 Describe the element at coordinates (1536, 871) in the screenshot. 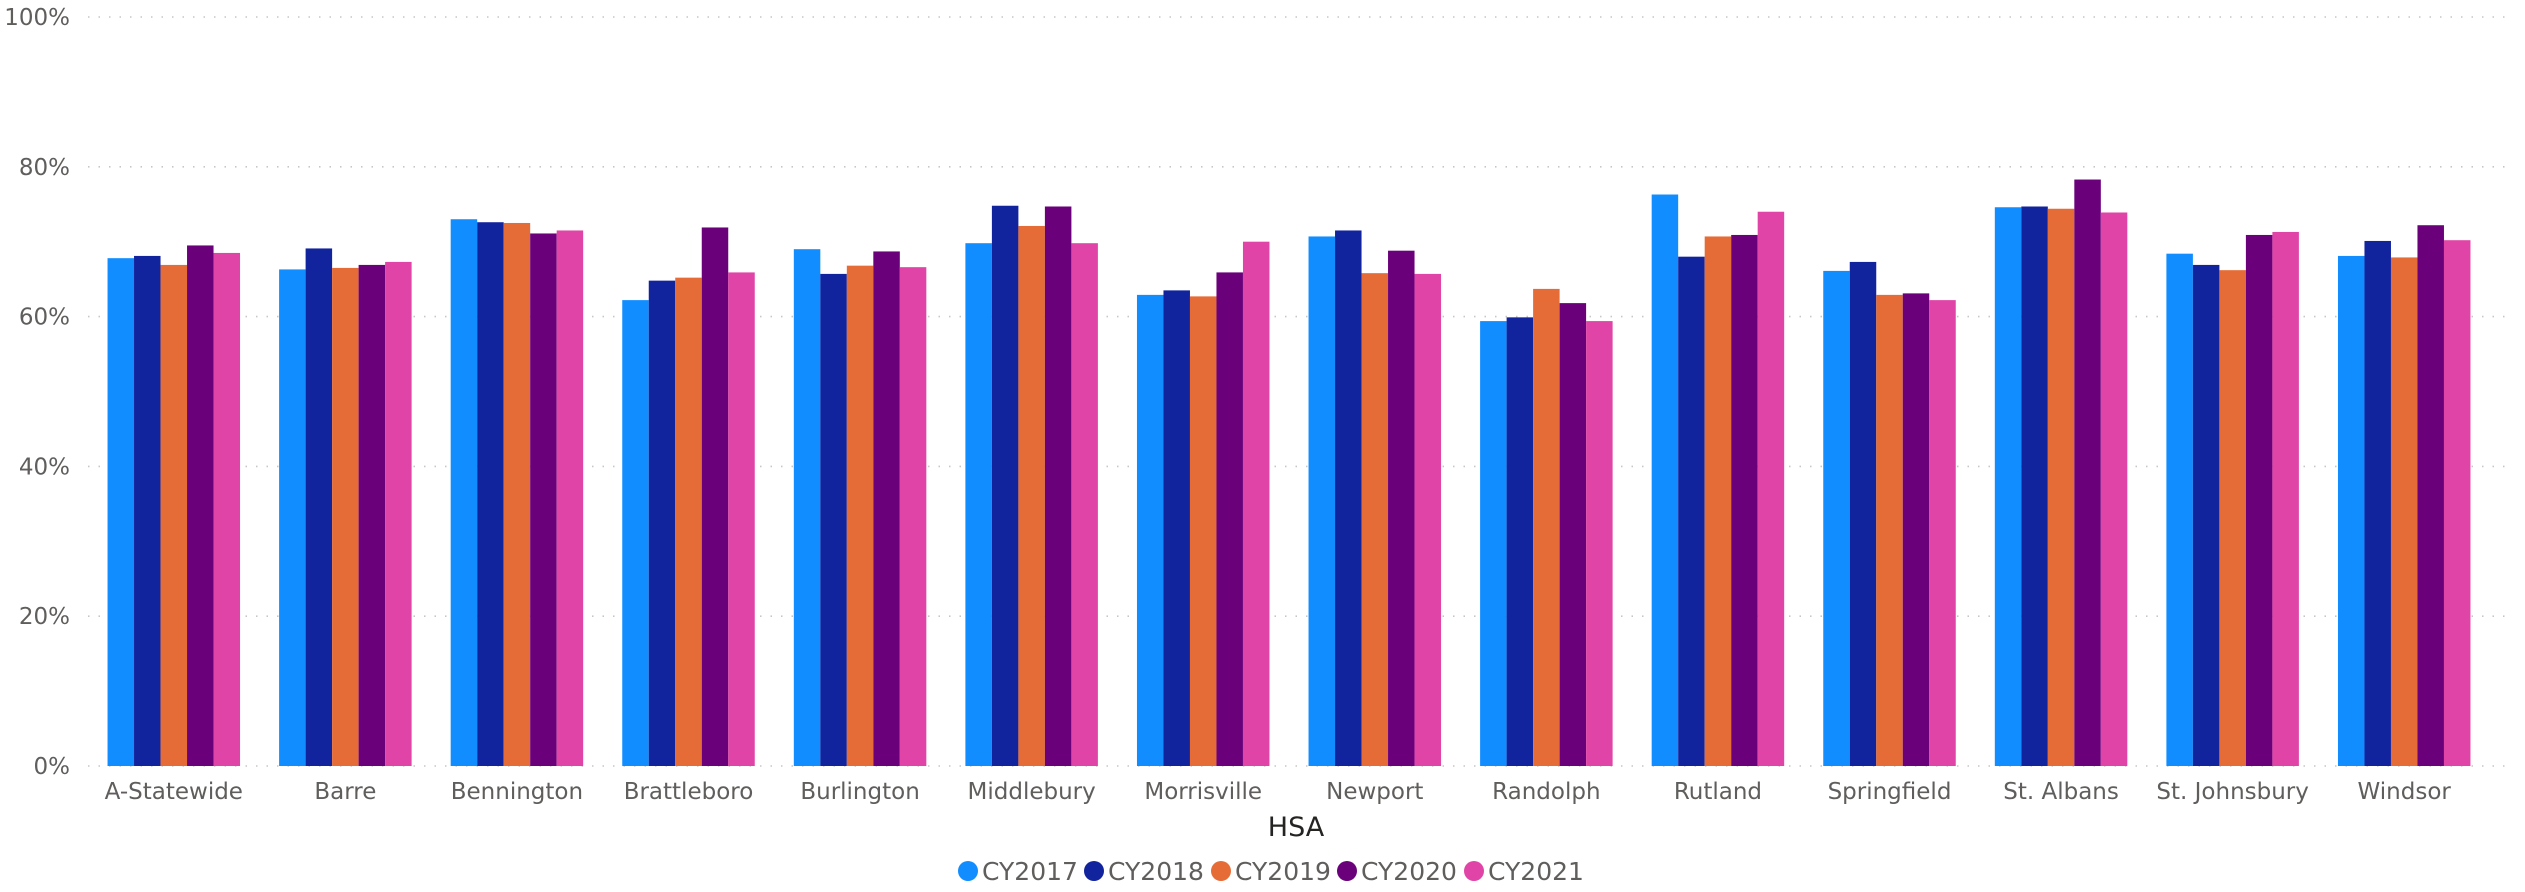

I see `legend-label: CY2021` at that location.